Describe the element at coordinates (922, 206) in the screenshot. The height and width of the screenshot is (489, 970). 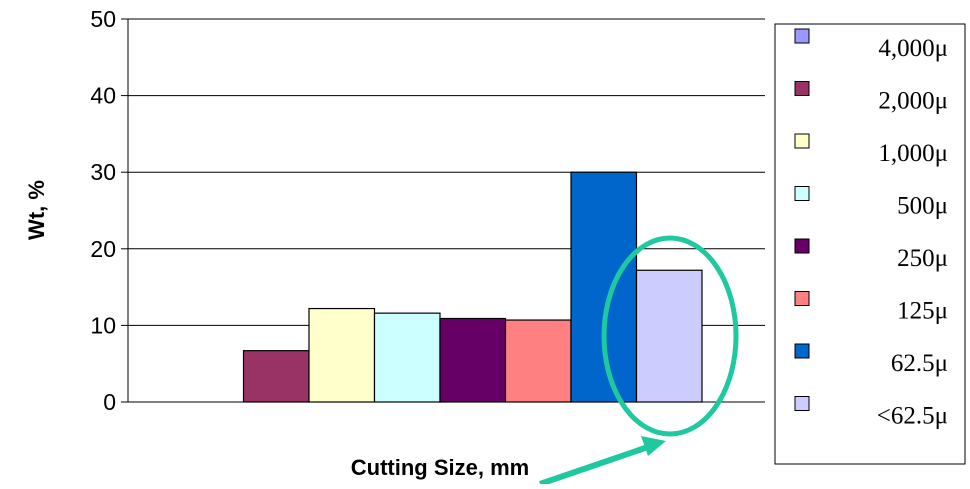
I see `legend-label: 500μ` at that location.